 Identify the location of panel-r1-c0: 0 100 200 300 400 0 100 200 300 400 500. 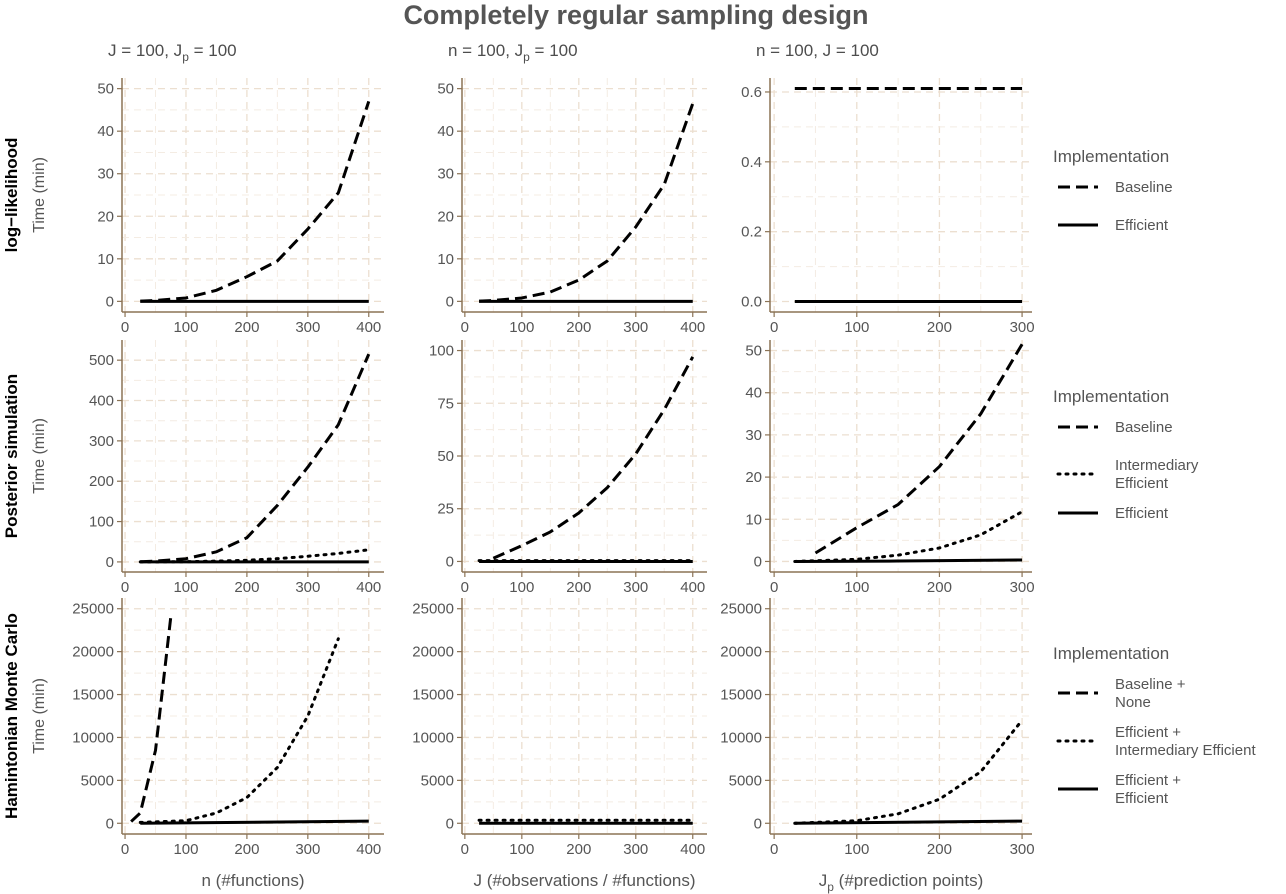
(236, 468).